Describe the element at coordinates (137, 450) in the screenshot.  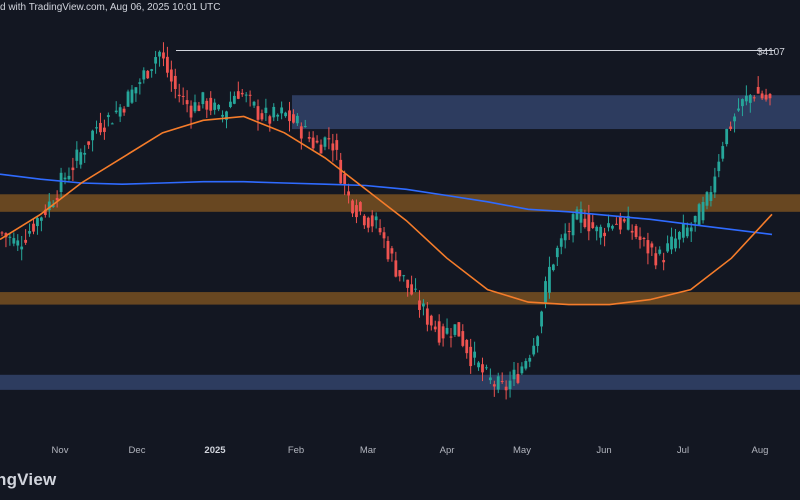
I see `x-tick-label: Dec` at that location.